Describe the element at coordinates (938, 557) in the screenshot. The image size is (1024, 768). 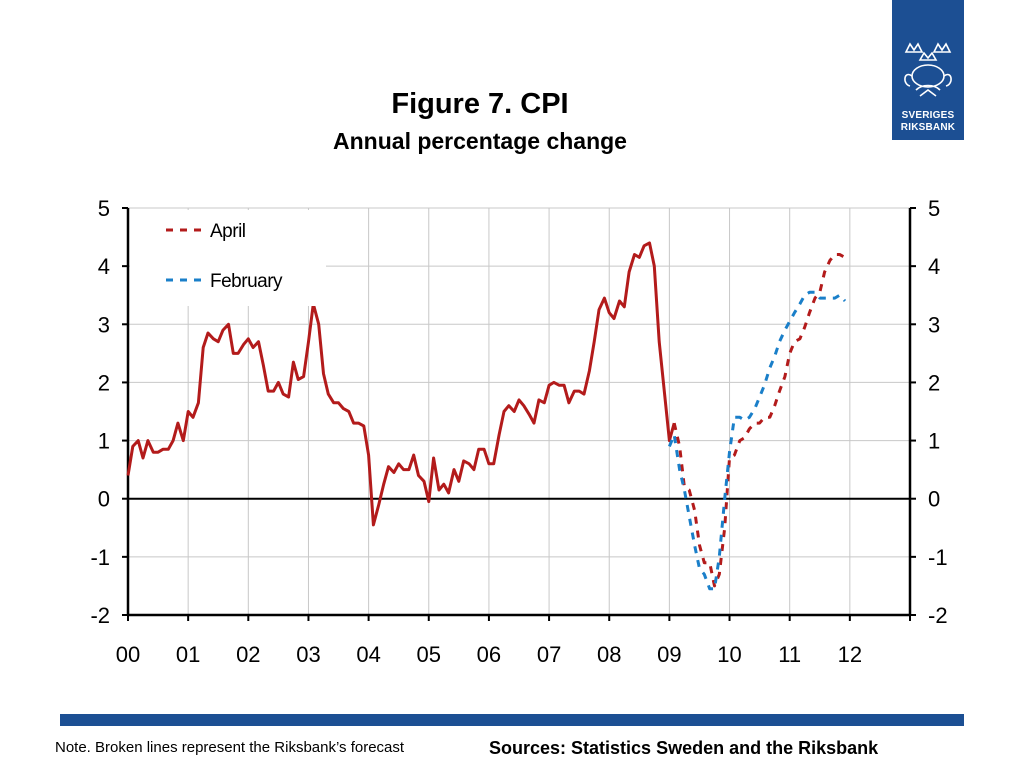
I see `y-tick-label-right: -1` at that location.